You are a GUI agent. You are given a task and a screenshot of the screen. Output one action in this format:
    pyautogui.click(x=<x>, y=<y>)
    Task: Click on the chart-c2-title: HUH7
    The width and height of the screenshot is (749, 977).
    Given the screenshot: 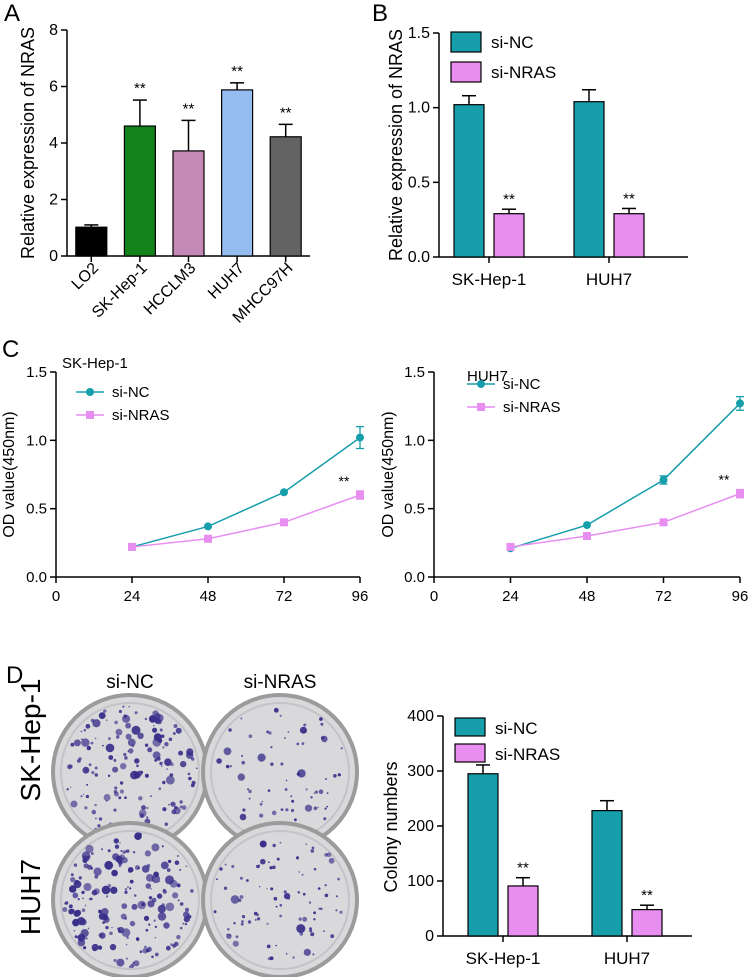 What is the action you would take?
    pyautogui.click(x=487, y=376)
    